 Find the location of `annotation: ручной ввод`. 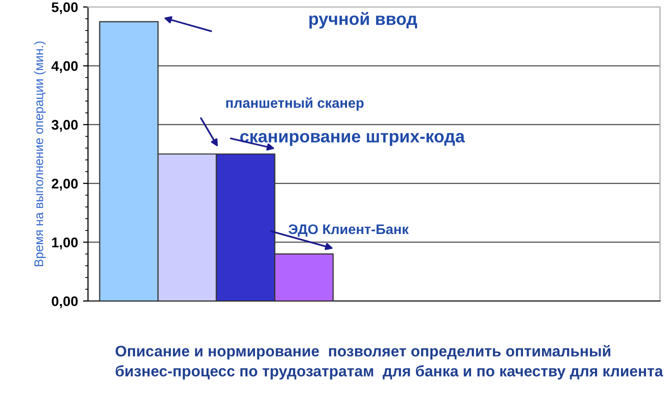

annotation: ручной ввод is located at coordinates (363, 20).